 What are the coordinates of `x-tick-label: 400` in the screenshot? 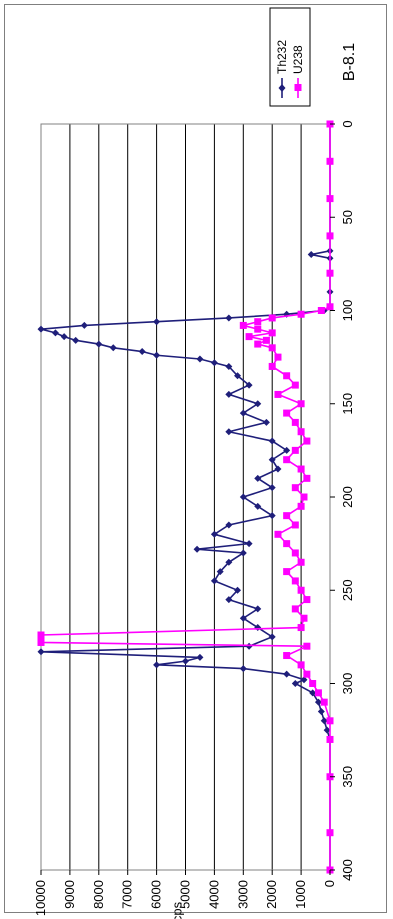 It's located at (347, 870).